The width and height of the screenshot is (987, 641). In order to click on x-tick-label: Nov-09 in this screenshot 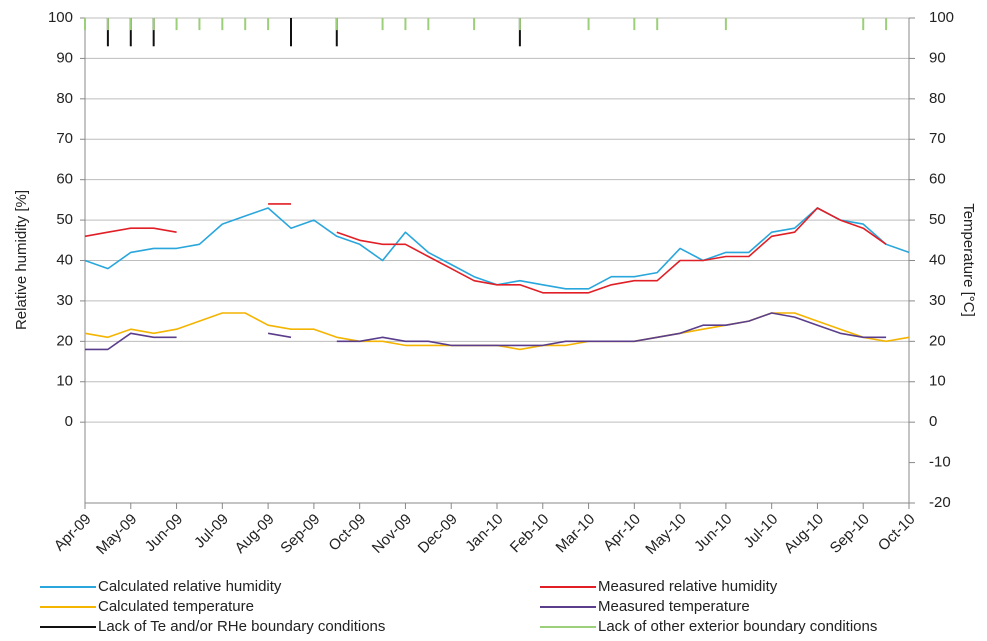, I will do `click(392, 534)`.